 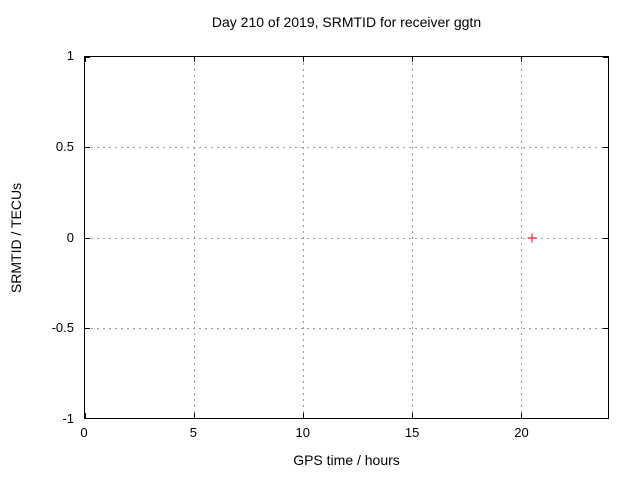 What do you see at coordinates (193, 432) in the screenshot?
I see `x-tick-label: 5` at bounding box center [193, 432].